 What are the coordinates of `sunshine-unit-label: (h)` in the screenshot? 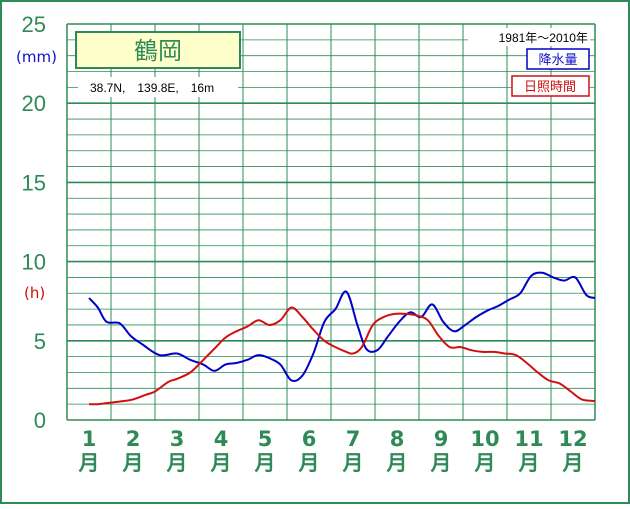 It's located at (34, 293).